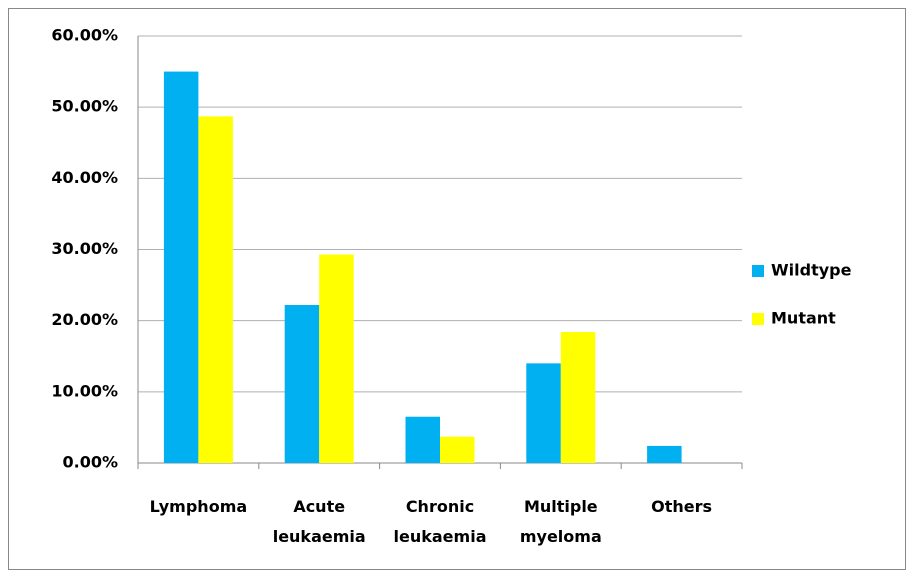 Image resolution: width=915 pixels, height=582 pixels. I want to click on y-tick-label: 30.00%, so click(84, 248).